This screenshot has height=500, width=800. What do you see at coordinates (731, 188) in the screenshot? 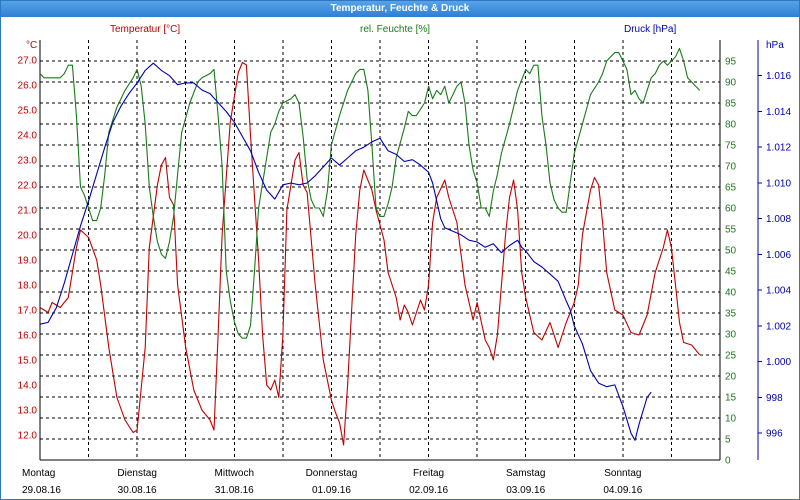
I see `humidity-tick-label: 65` at bounding box center [731, 188].